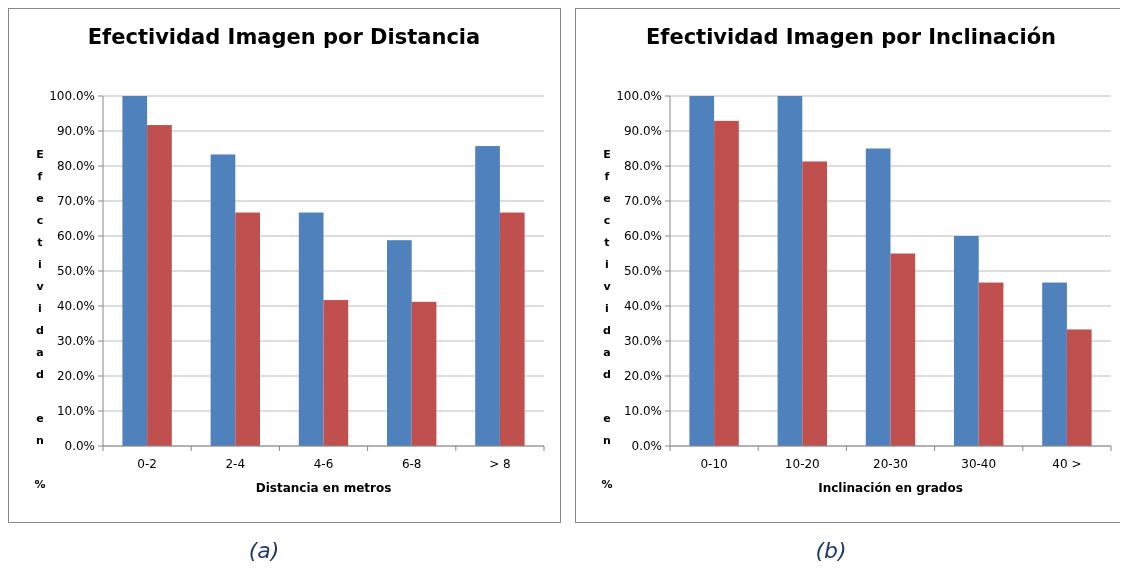  Describe the element at coordinates (714, 464) in the screenshot. I see `x-tick-label: 0-10` at that location.